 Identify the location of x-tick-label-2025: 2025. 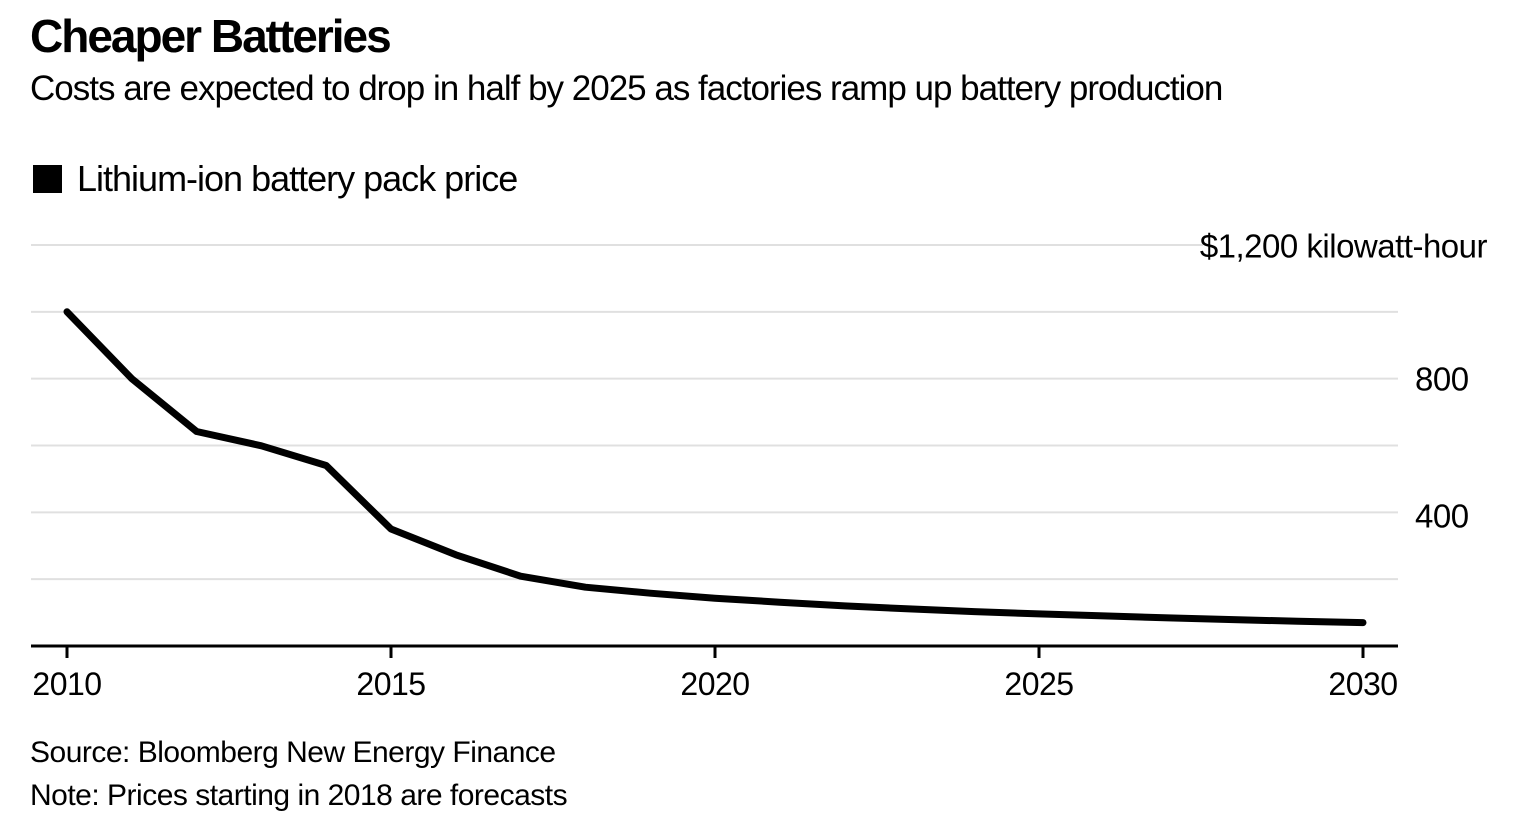
(1039, 684).